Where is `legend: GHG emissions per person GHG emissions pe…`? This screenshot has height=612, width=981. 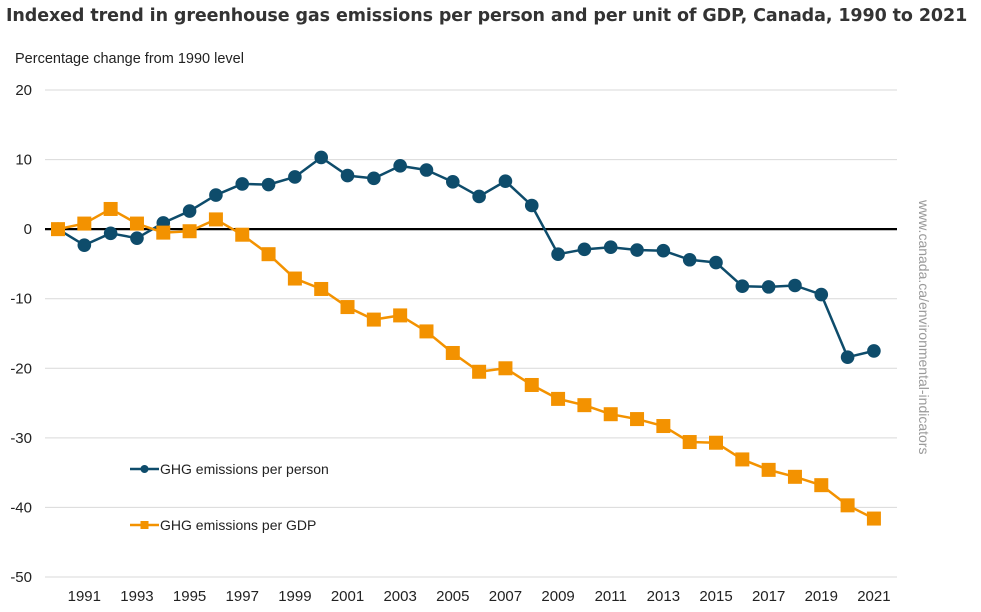 legend: GHG emissions per person GHG emissions pe… is located at coordinates (229, 497).